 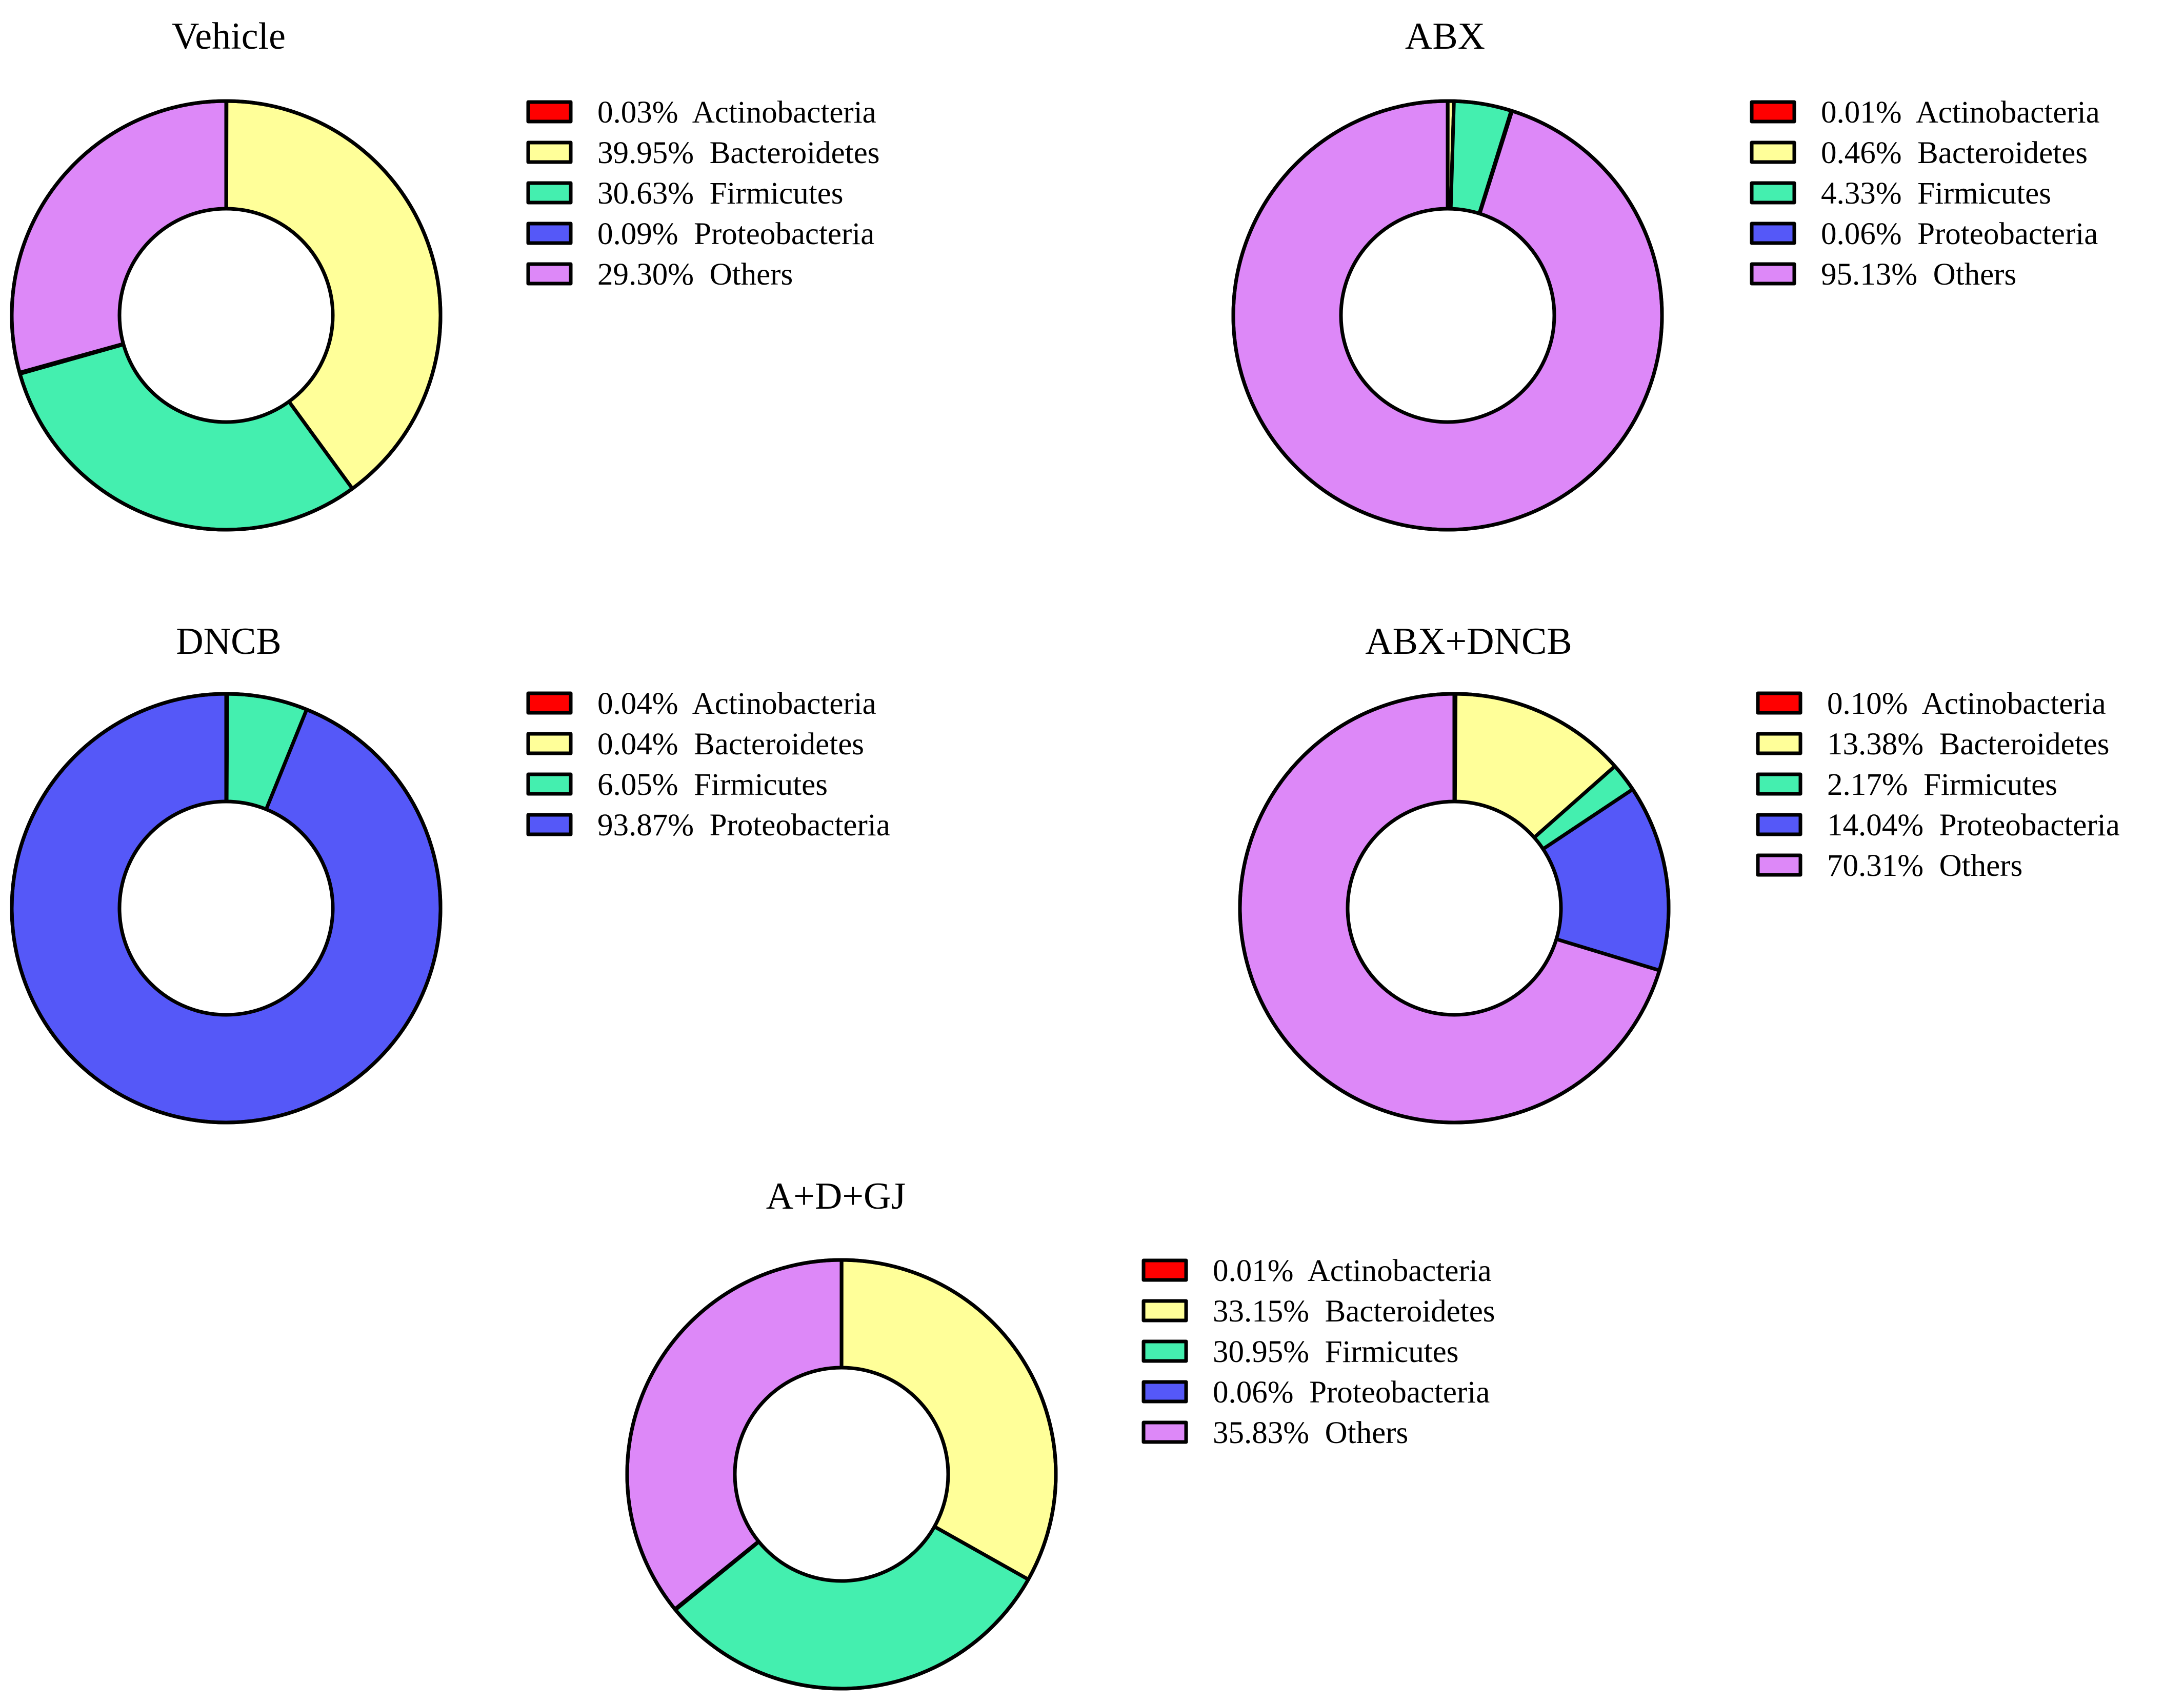 I want to click on legend-label-abx-actinobacteria: 0.01% Actinobacteria, so click(x=1961, y=112).